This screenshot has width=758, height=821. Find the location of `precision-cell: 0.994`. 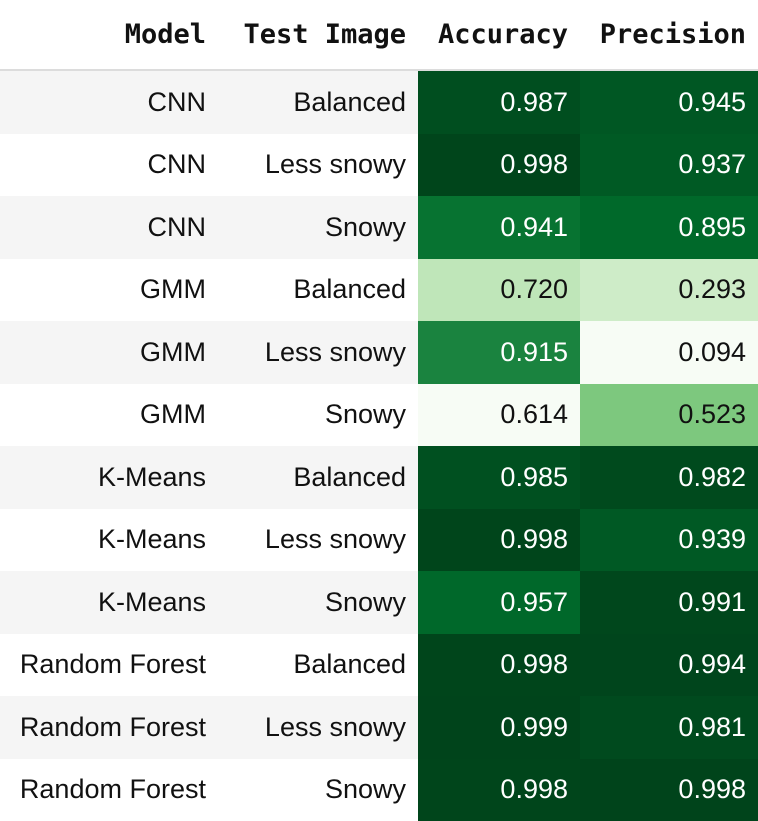

precision-cell: 0.994 is located at coordinates (669, 665).